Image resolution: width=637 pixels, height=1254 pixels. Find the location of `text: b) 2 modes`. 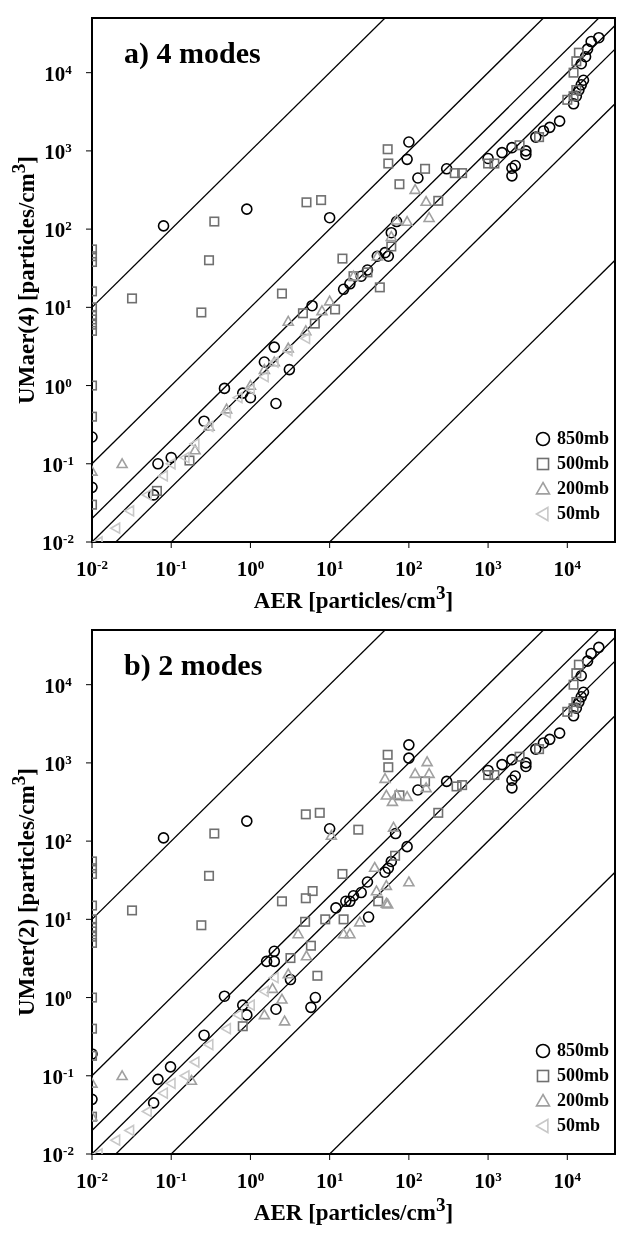

text: b) 2 modes is located at coordinates (193, 665).